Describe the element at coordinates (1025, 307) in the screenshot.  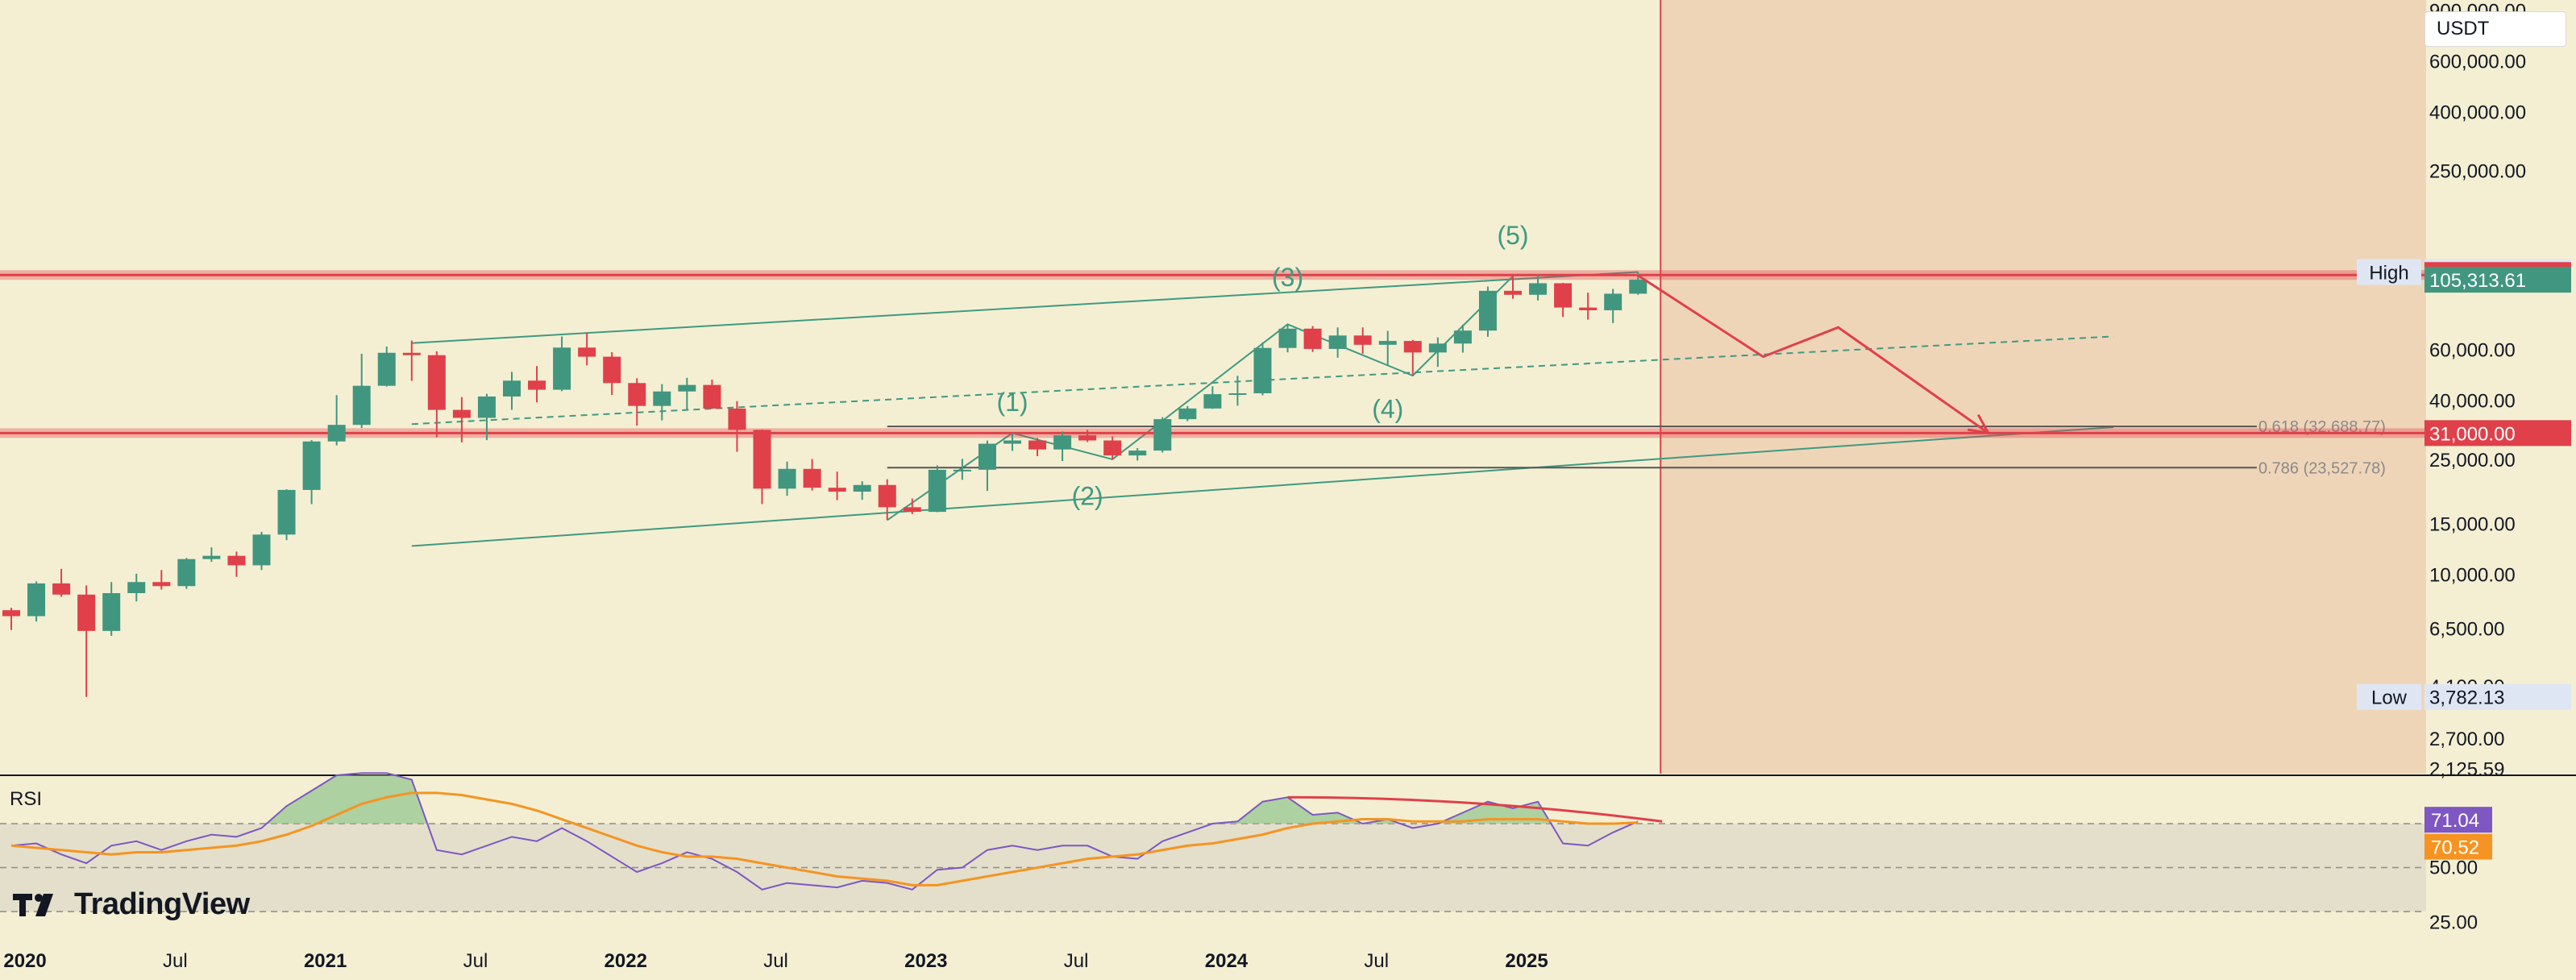
I see `channel-line` at that location.